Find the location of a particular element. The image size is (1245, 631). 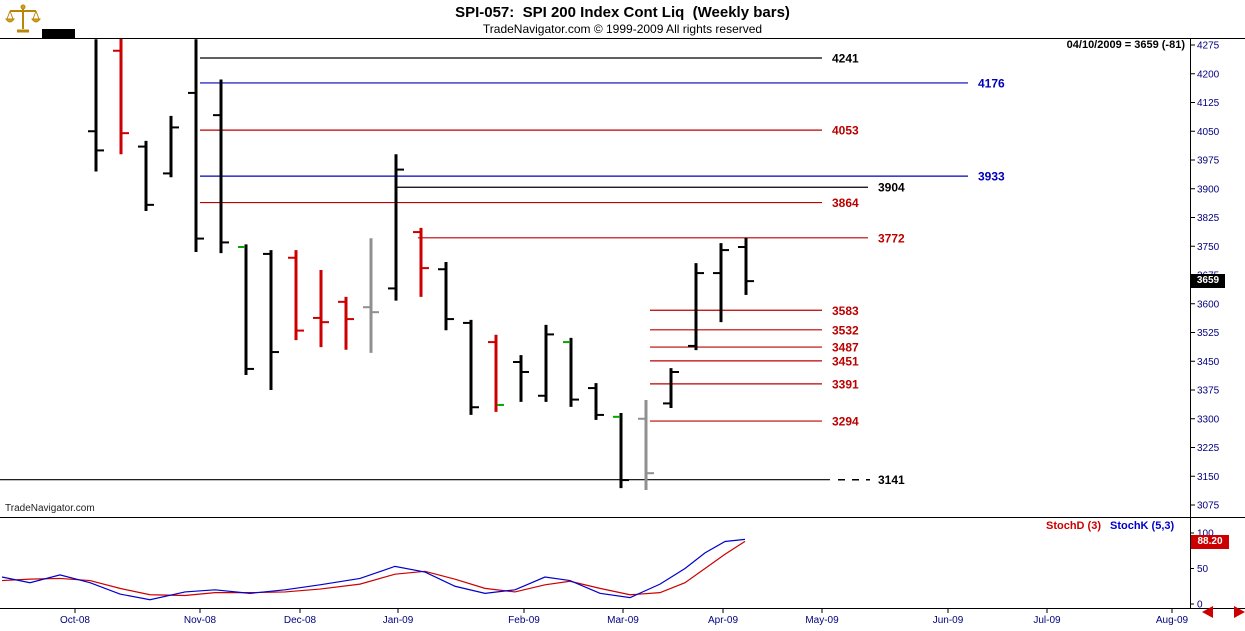

level-label-3294: 3294 is located at coordinates (845, 422).